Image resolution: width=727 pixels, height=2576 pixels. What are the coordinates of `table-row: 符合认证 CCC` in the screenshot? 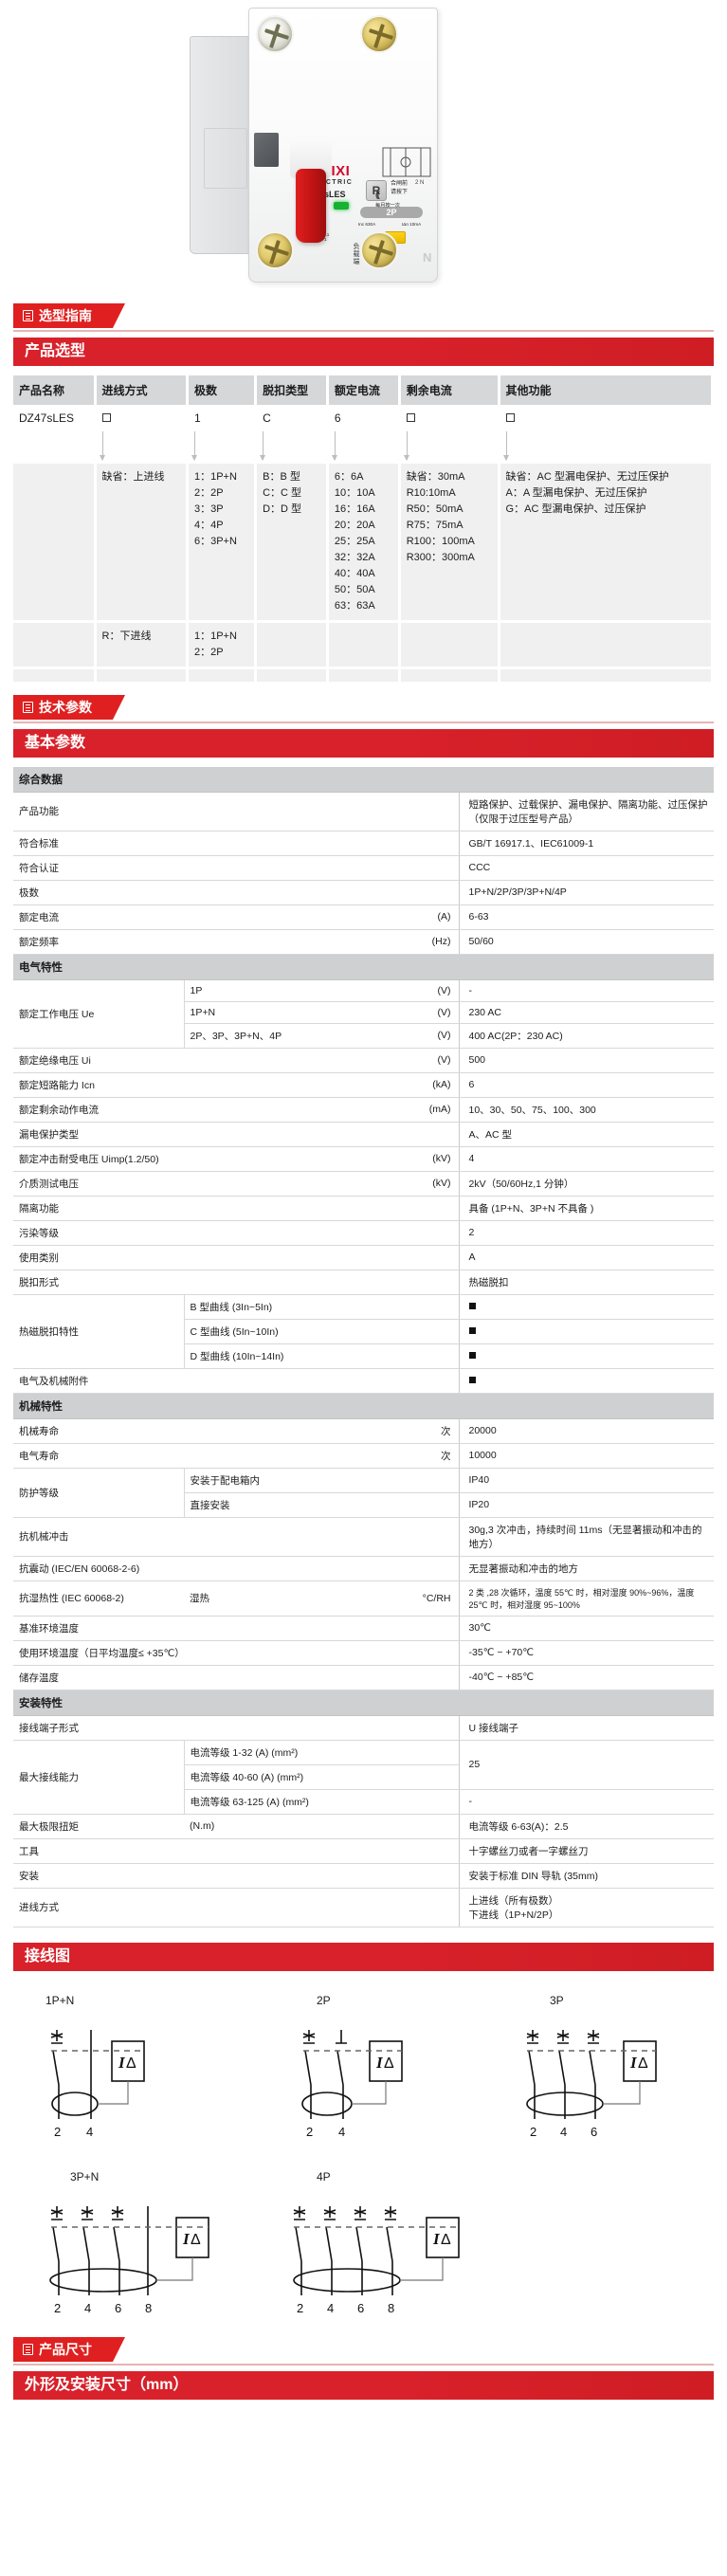 It's located at (363, 868).